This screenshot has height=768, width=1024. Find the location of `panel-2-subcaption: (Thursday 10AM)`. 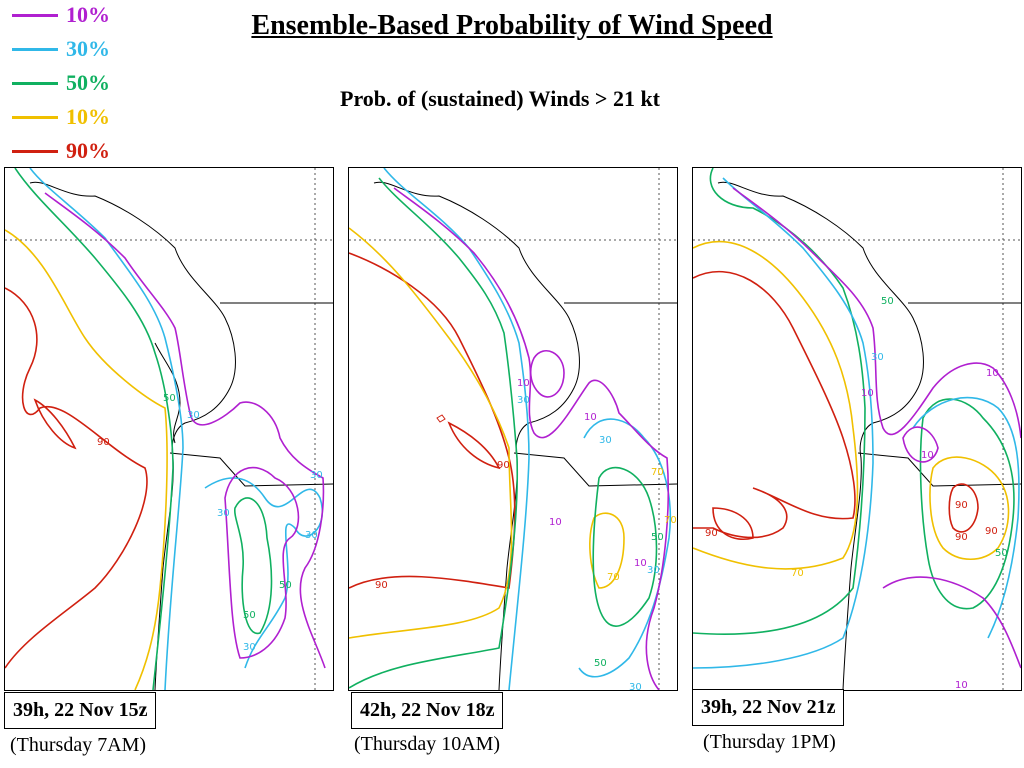

panel-2-subcaption: (Thursday 10AM) is located at coordinates (427, 744).